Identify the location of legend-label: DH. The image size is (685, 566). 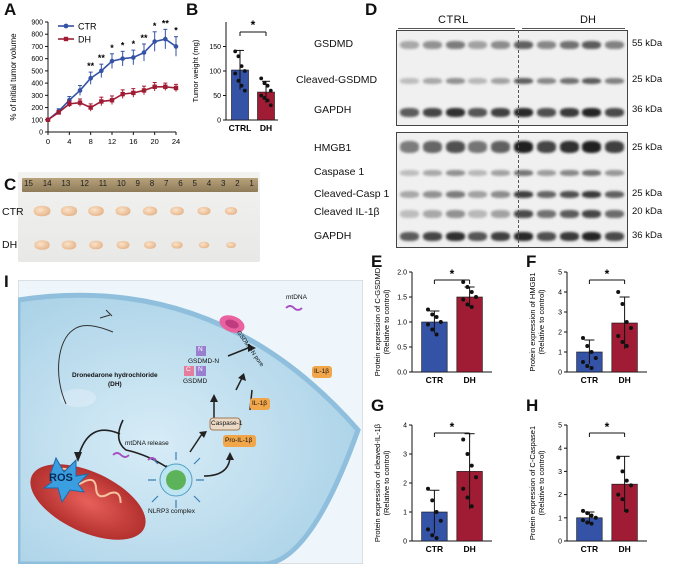
(84, 40).